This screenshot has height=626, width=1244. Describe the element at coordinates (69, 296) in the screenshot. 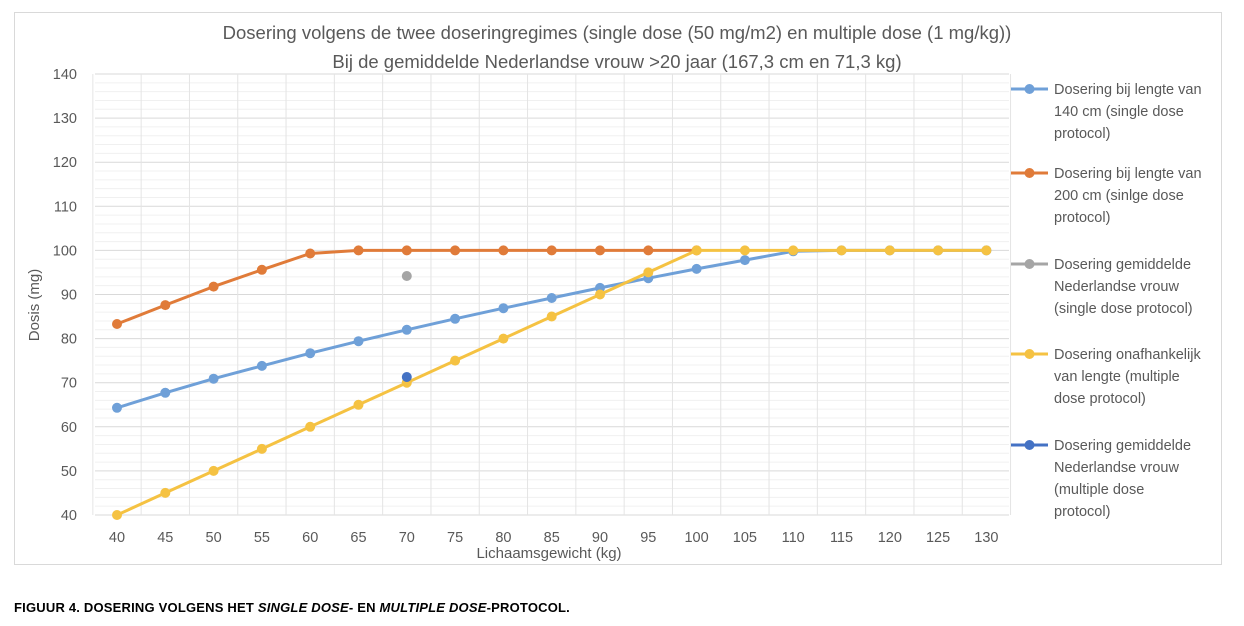

I see `y-tick-label: 90` at that location.